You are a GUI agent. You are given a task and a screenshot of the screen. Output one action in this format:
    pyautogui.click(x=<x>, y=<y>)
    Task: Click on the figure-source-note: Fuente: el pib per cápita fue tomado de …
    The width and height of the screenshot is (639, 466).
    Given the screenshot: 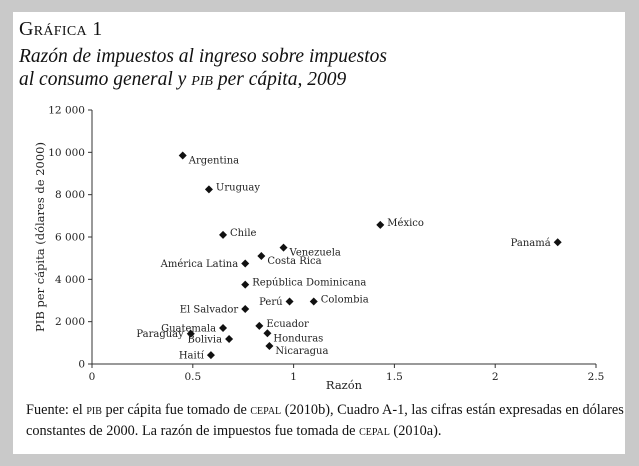 What is the action you would take?
    pyautogui.click(x=326, y=421)
    